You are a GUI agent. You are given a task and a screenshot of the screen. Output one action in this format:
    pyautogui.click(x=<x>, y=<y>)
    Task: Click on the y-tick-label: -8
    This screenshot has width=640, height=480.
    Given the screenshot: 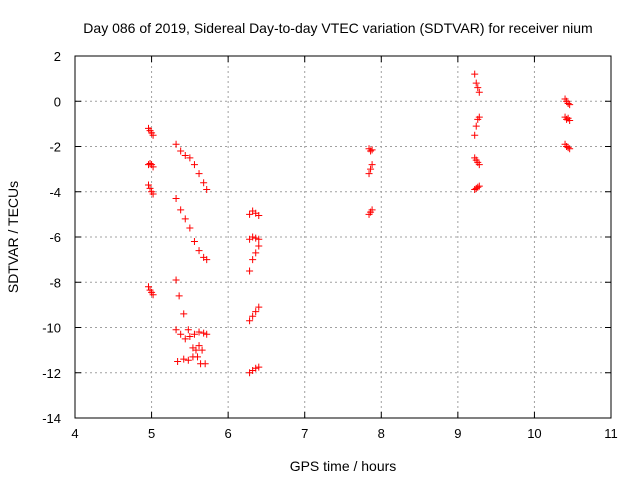 What is the action you would take?
    pyautogui.click(x=55, y=282)
    